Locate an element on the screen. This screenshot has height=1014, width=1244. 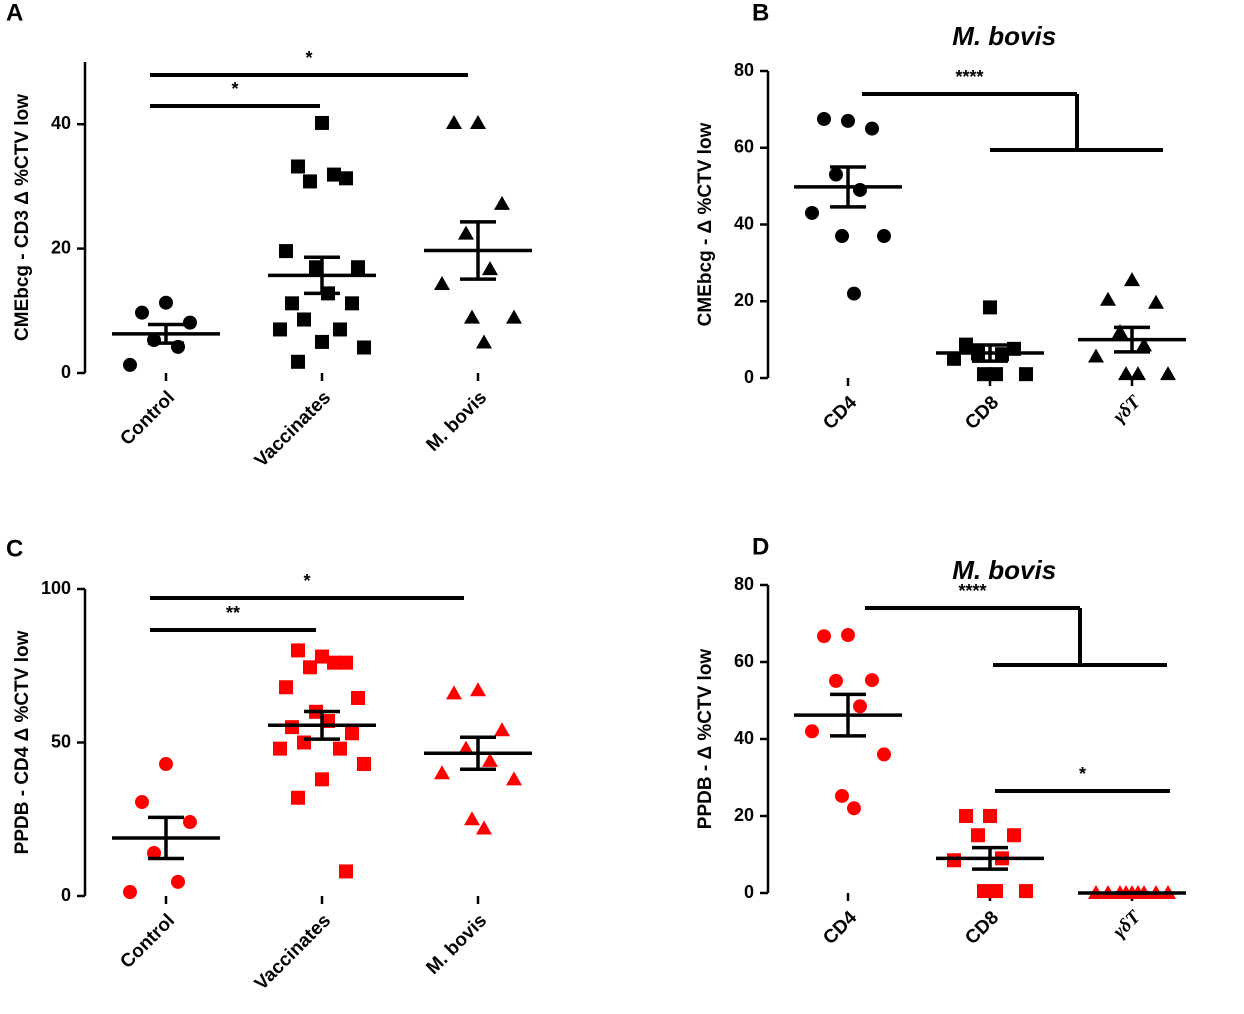
y-axis-label: PPDB - CD4 Δ %CTV low is located at coordinates (22, 742).